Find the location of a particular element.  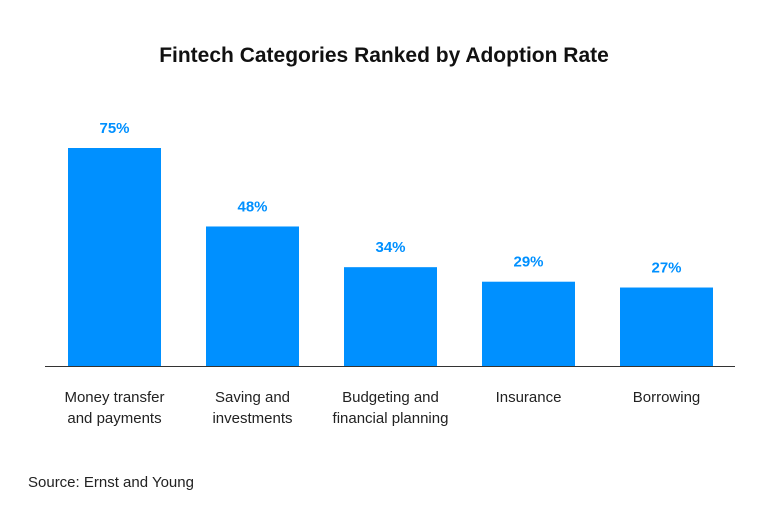

category-label: Money transfer is located at coordinates (114, 397).